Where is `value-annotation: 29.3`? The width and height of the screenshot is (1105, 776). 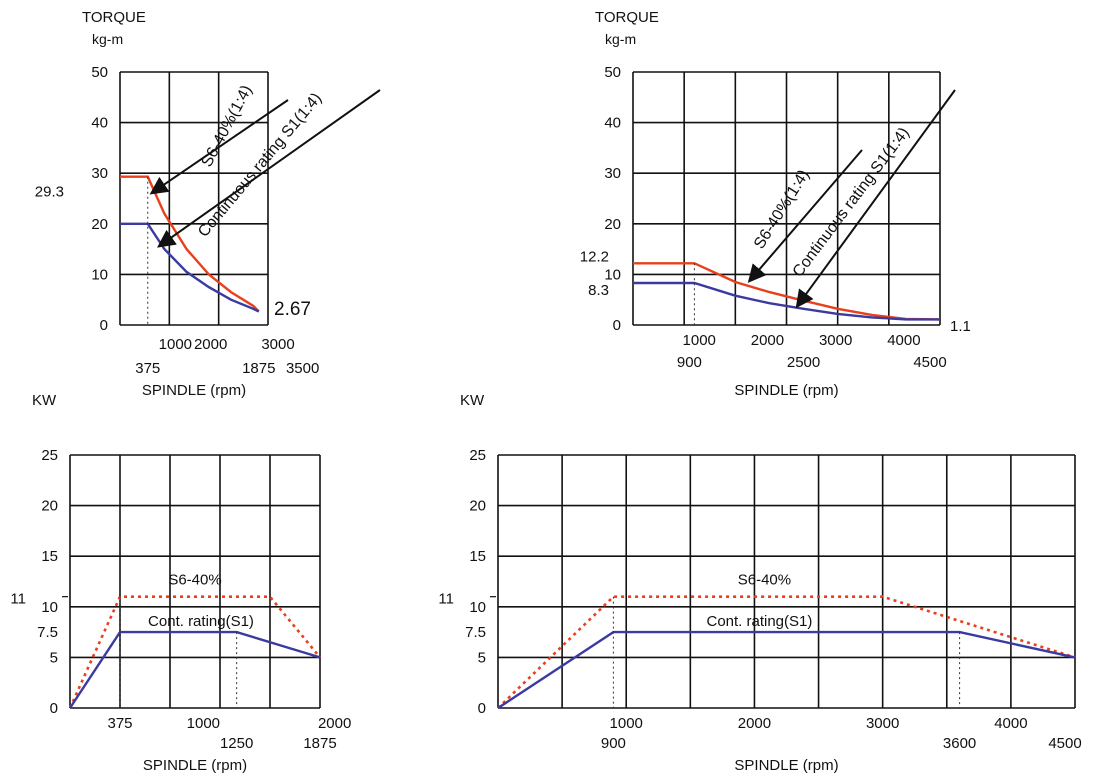
value-annotation: 29.3 is located at coordinates (49, 192).